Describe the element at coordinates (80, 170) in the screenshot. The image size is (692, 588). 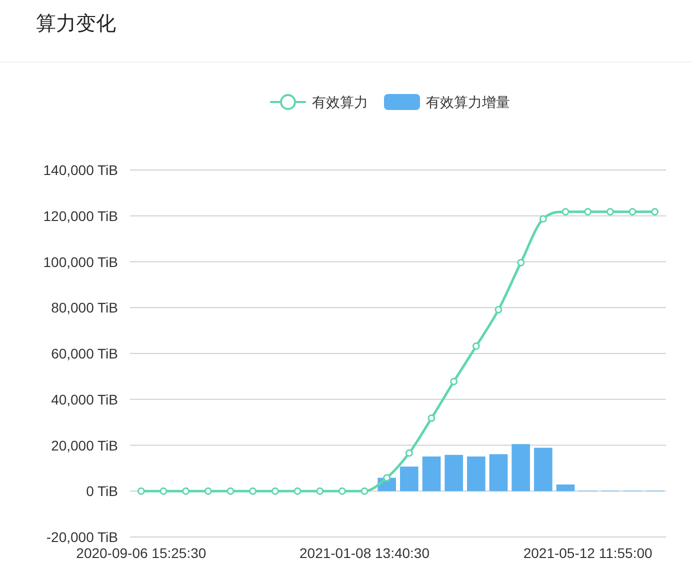
I see `y-tick-label: 140,000 TiB` at that location.